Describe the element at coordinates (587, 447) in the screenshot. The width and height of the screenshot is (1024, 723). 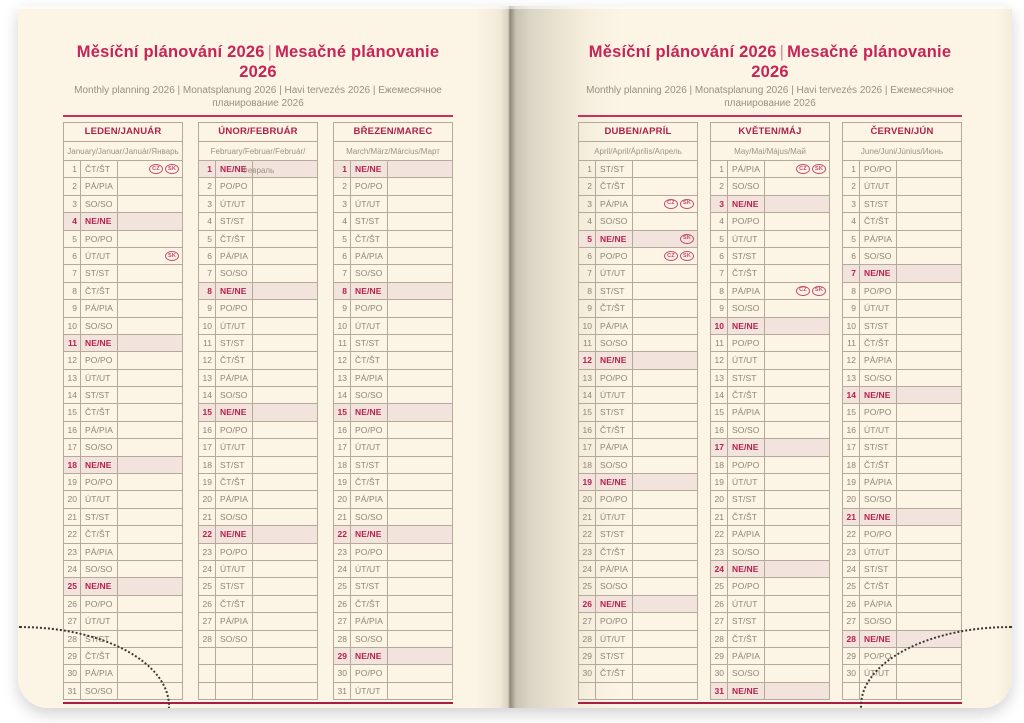
I see `day-number: 17` at that location.